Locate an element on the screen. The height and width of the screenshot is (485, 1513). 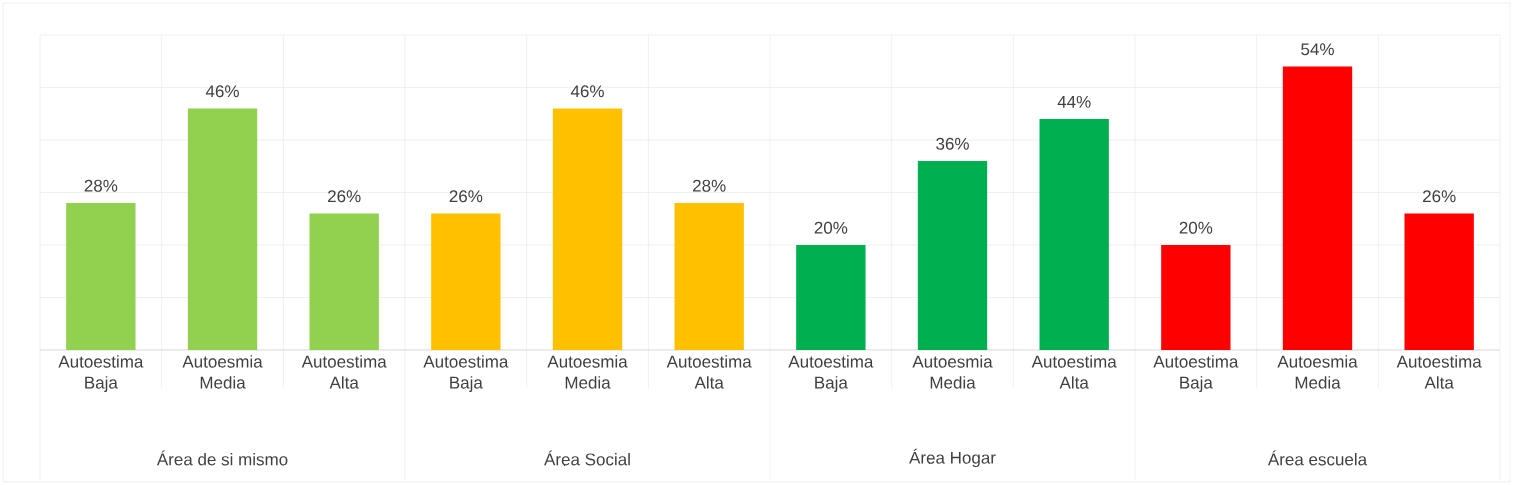
text: Área Social is located at coordinates (587, 458).